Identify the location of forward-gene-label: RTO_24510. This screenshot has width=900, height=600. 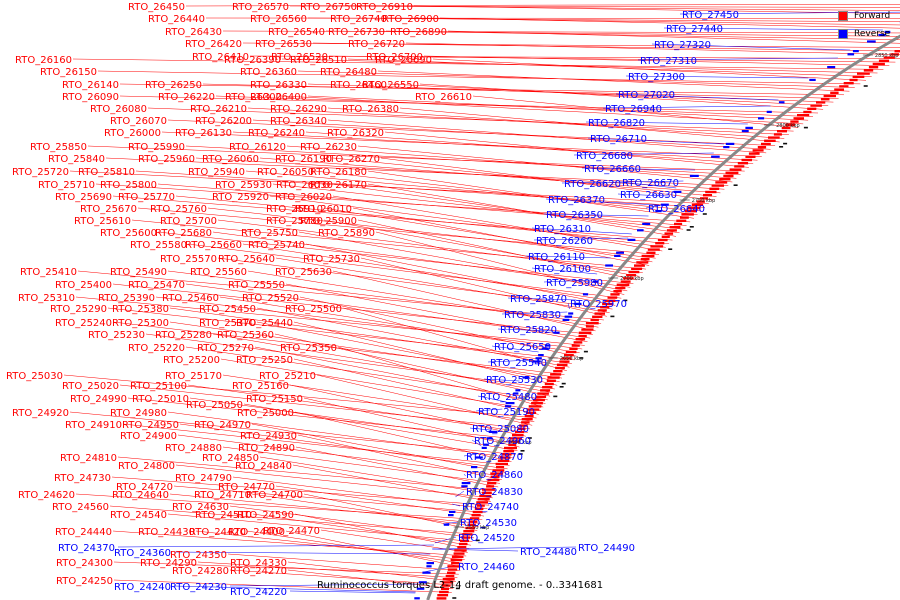
(223, 515).